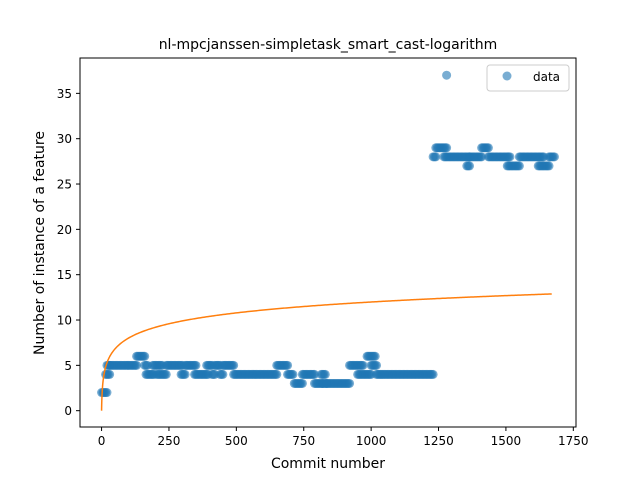 This screenshot has width=640, height=484. I want to click on x-tick-label: 750, so click(303, 441).